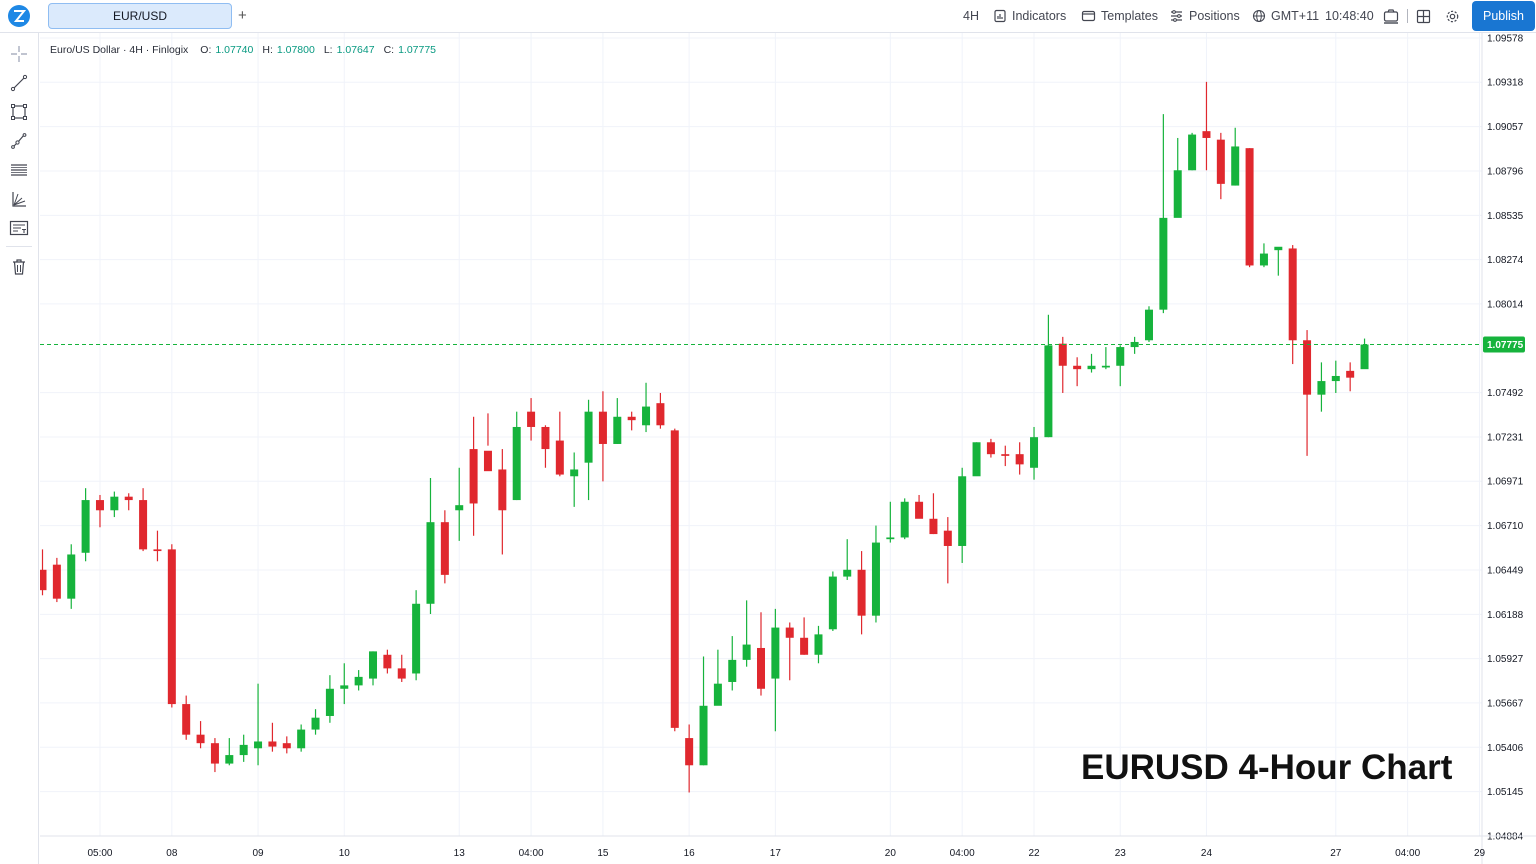  Describe the element at coordinates (1176, 16) in the screenshot. I see `positions-icon` at that location.